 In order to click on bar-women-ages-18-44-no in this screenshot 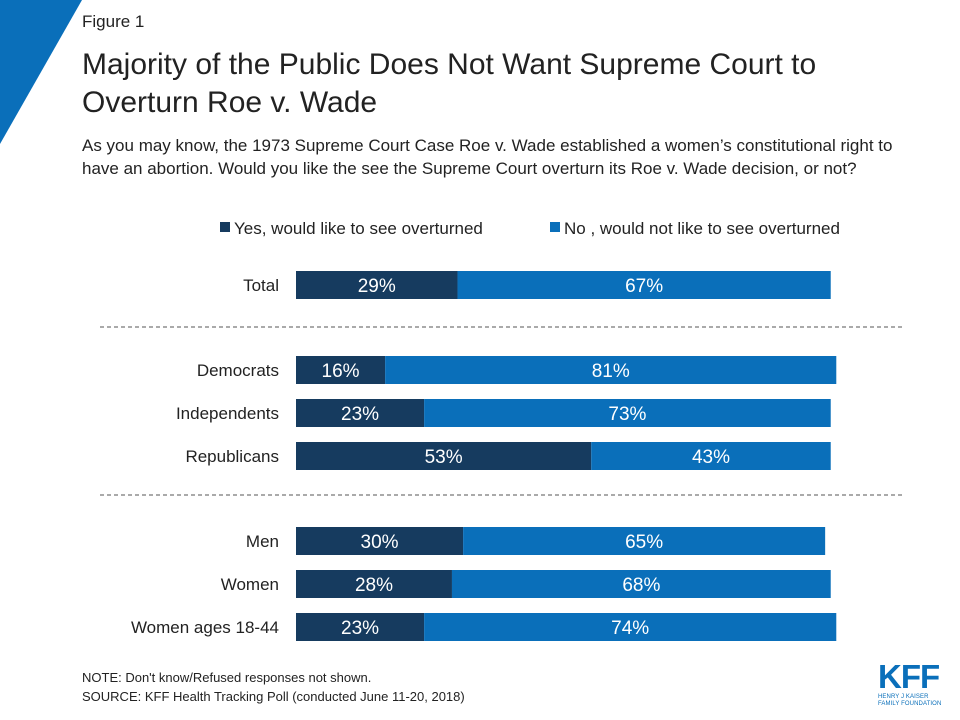, I will do `click(630, 627)`.